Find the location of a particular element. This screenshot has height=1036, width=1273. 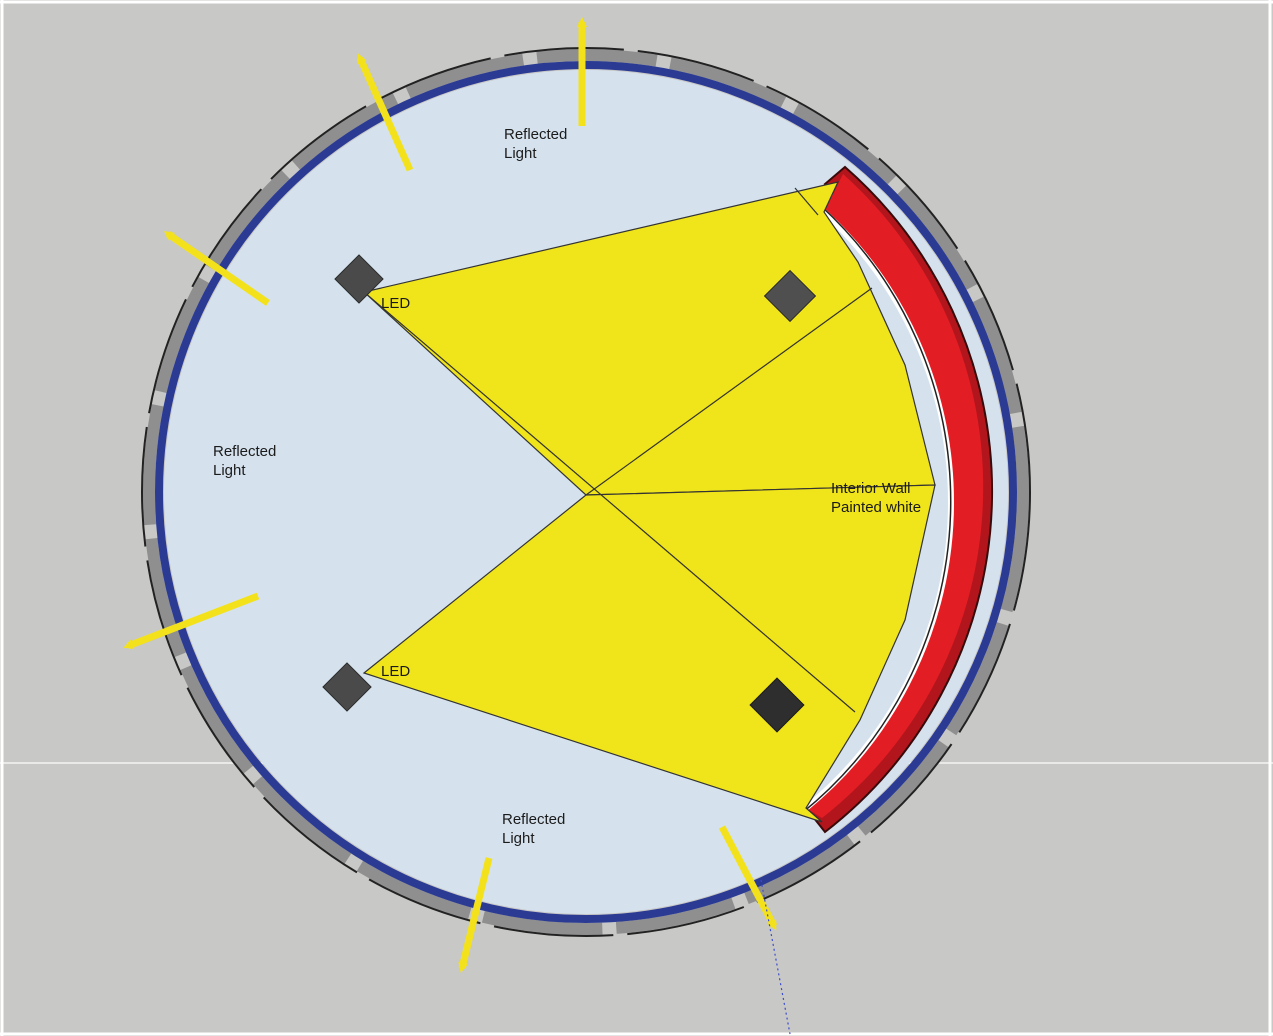

label-led-bottom: LED is located at coordinates (395, 671).